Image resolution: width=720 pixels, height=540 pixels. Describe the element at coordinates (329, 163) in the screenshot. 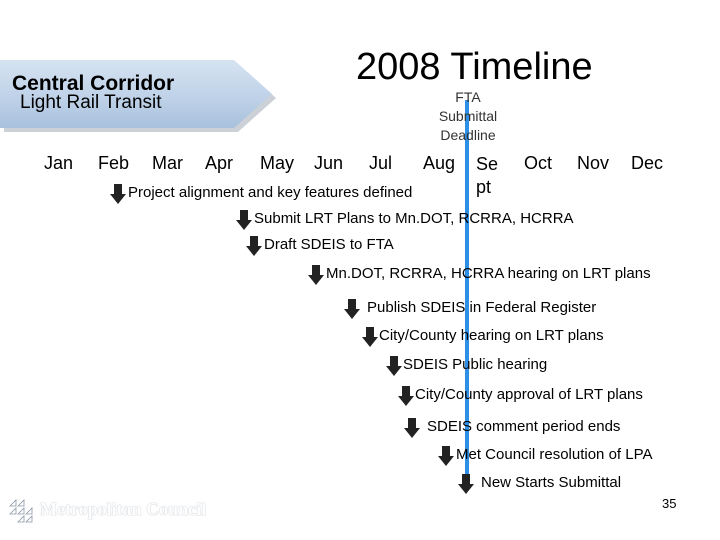

I see `month-jun: Jun` at that location.